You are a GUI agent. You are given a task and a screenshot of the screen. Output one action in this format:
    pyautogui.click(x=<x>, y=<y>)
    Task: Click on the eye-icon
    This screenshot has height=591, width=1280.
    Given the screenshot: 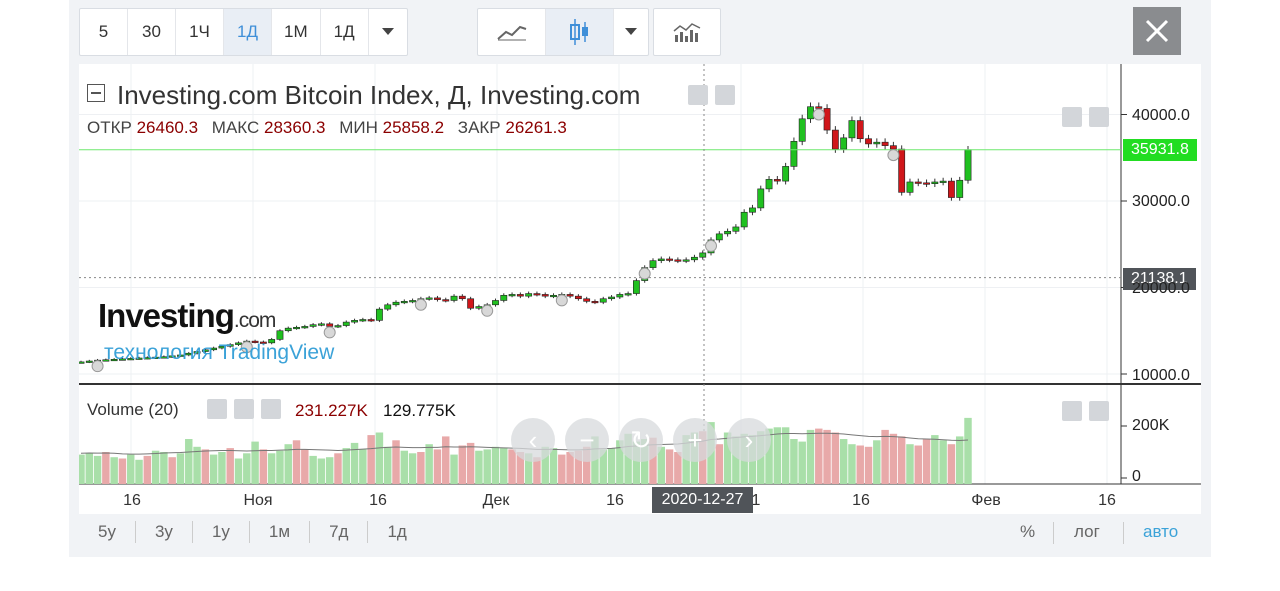 What is the action you would take?
    pyautogui.click(x=698, y=95)
    